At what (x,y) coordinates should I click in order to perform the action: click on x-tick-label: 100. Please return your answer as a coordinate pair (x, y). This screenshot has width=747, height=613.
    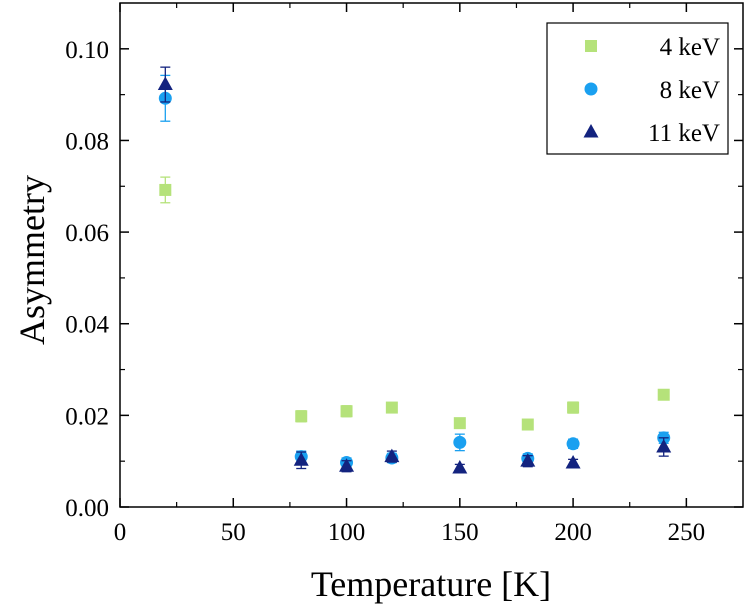
    Looking at the image, I should click on (347, 532).